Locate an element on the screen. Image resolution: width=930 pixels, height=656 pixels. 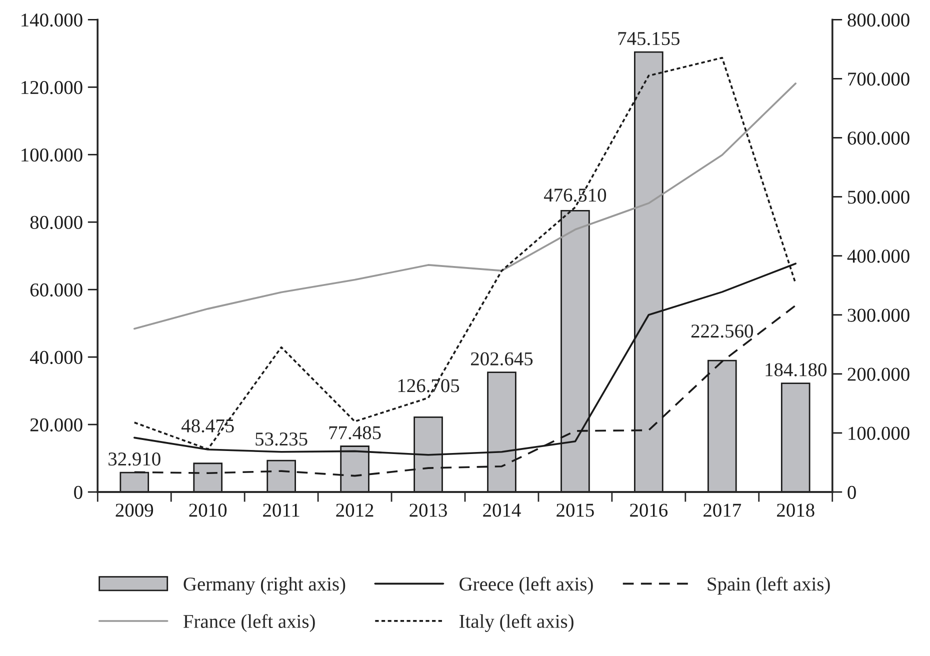
y-tick-label: 60.000 is located at coordinates (56, 290).